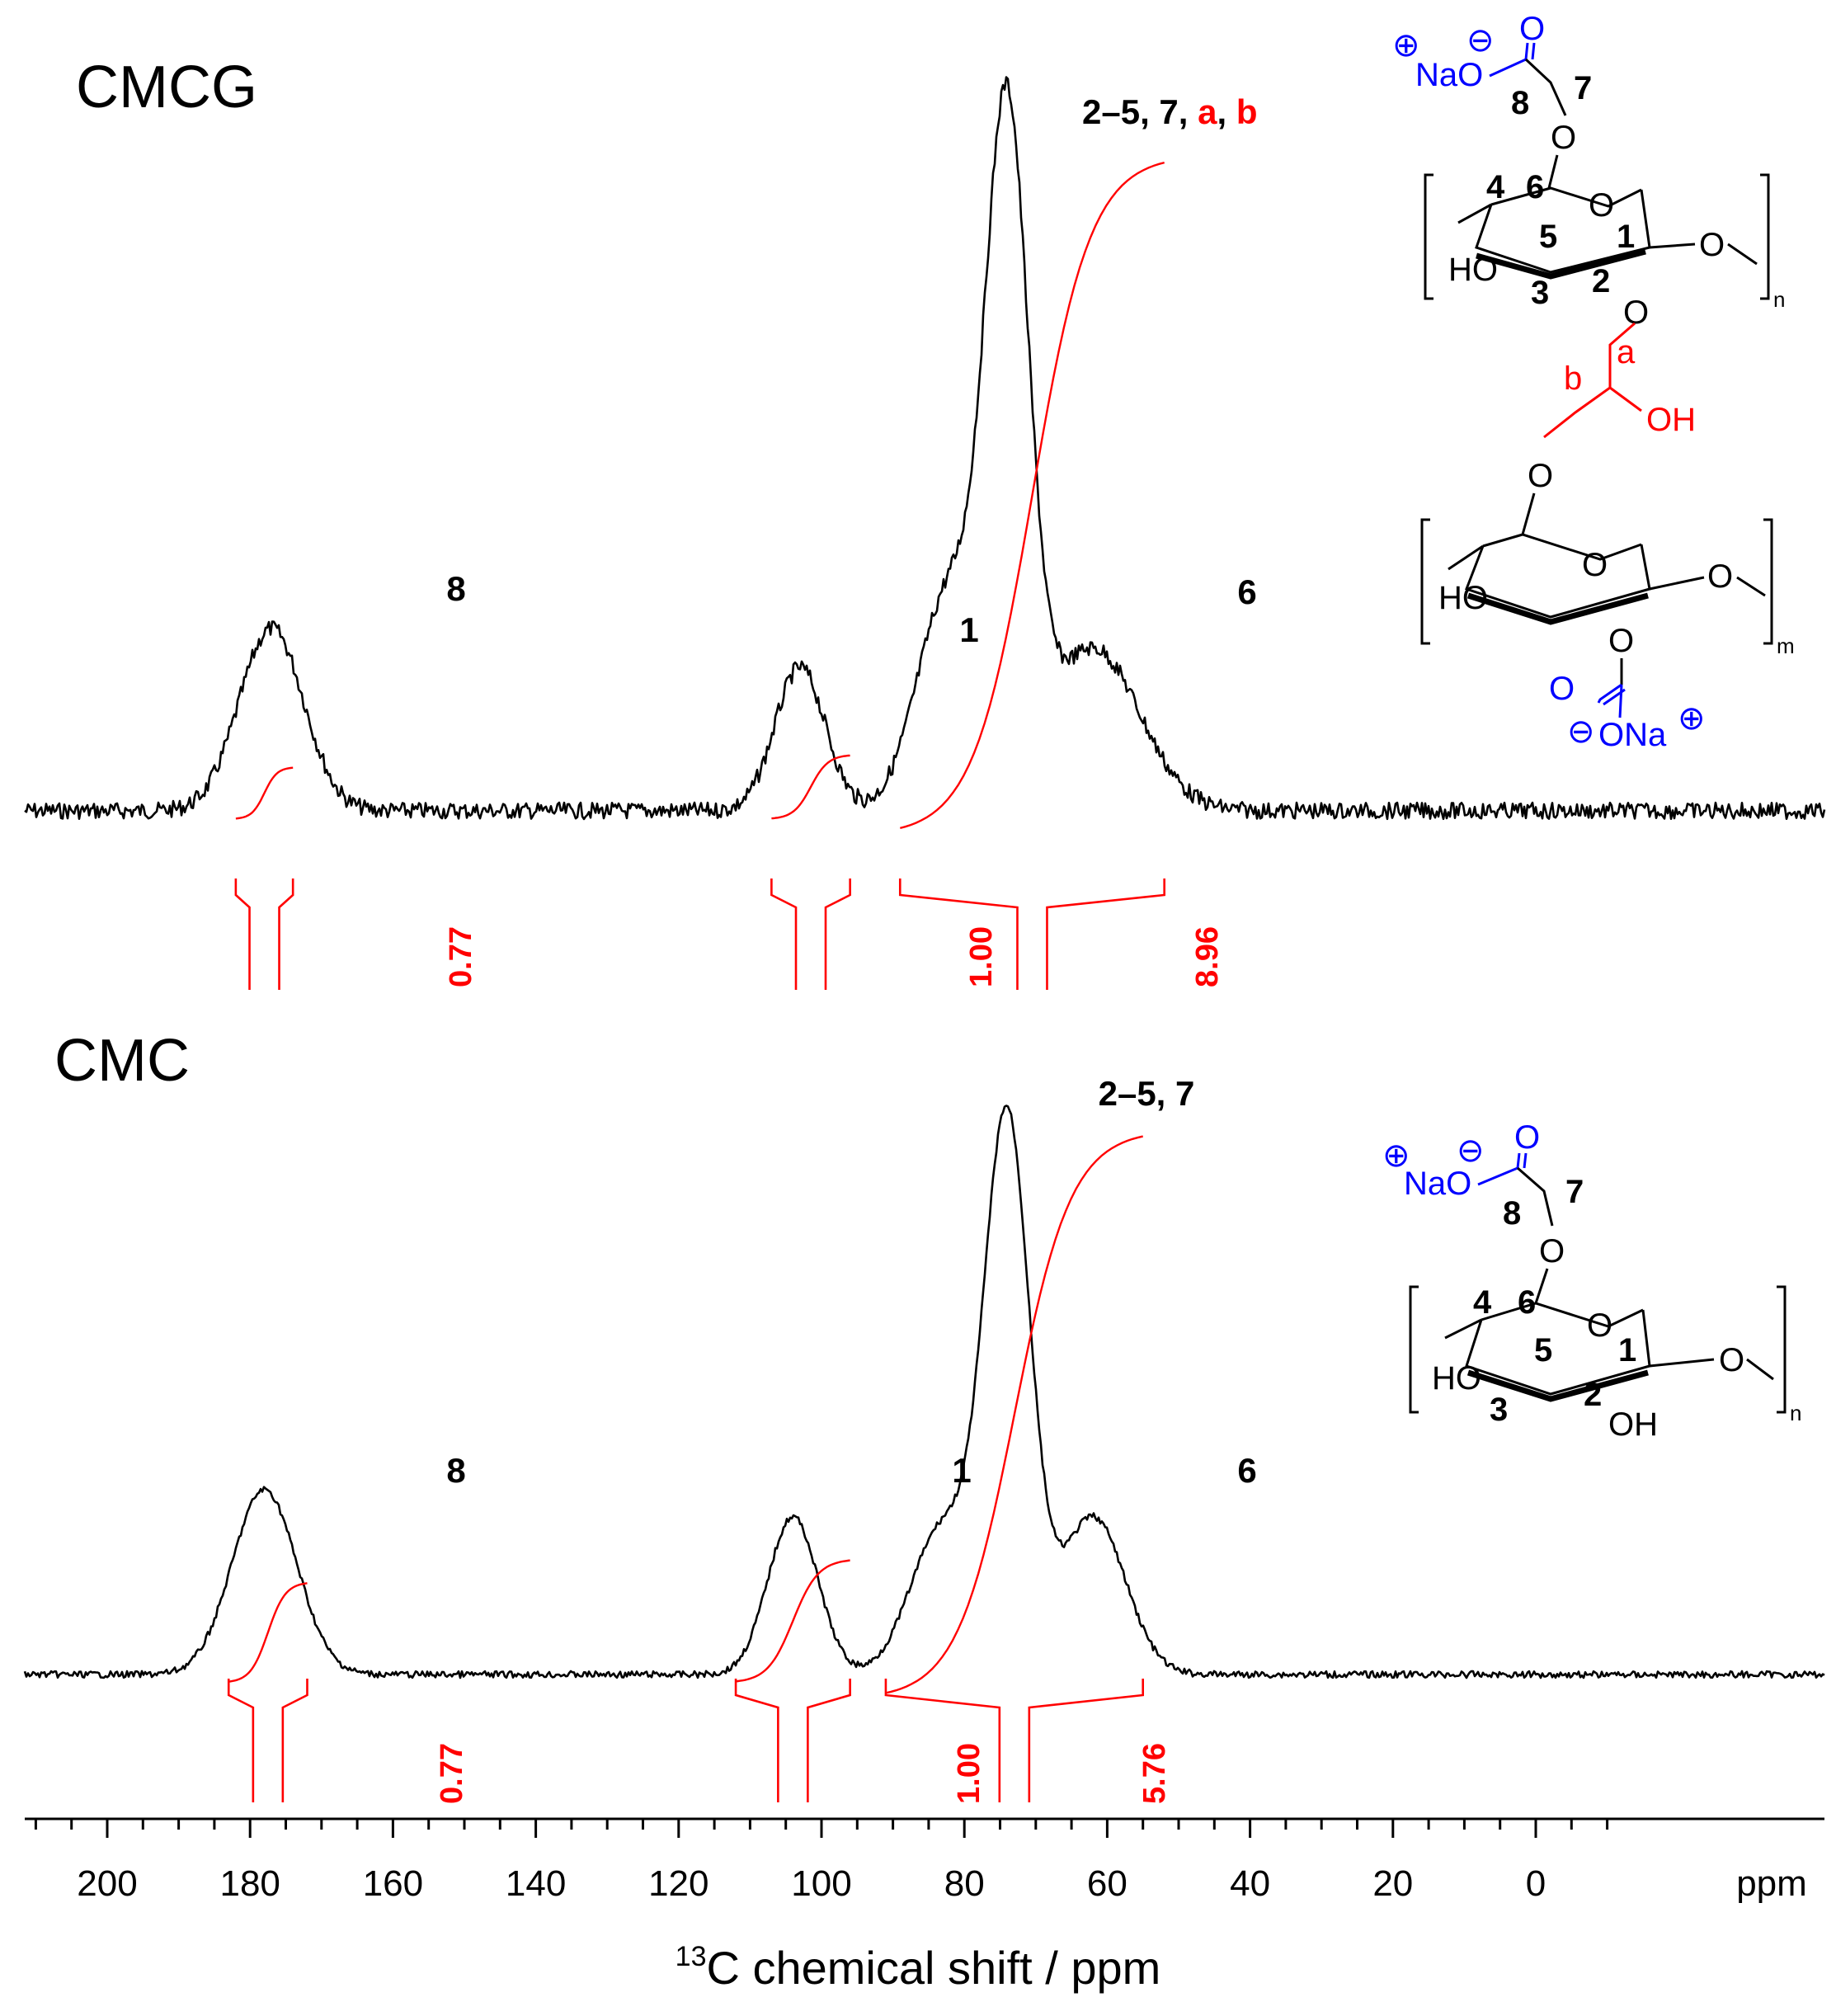  Describe the element at coordinates (968, 629) in the screenshot. I see `peak-label-1-cmcg: 1` at that location.